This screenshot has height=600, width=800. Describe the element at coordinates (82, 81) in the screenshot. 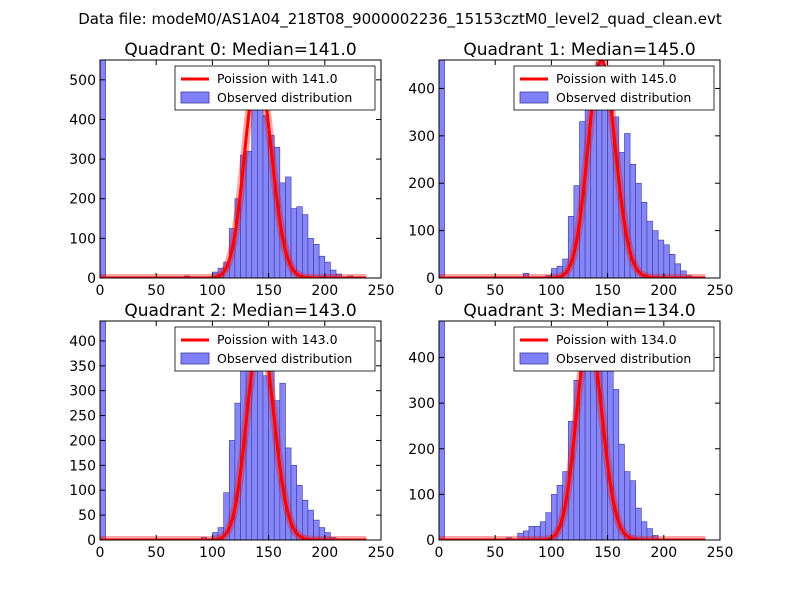

I see `y-tick-label: 500` at that location.